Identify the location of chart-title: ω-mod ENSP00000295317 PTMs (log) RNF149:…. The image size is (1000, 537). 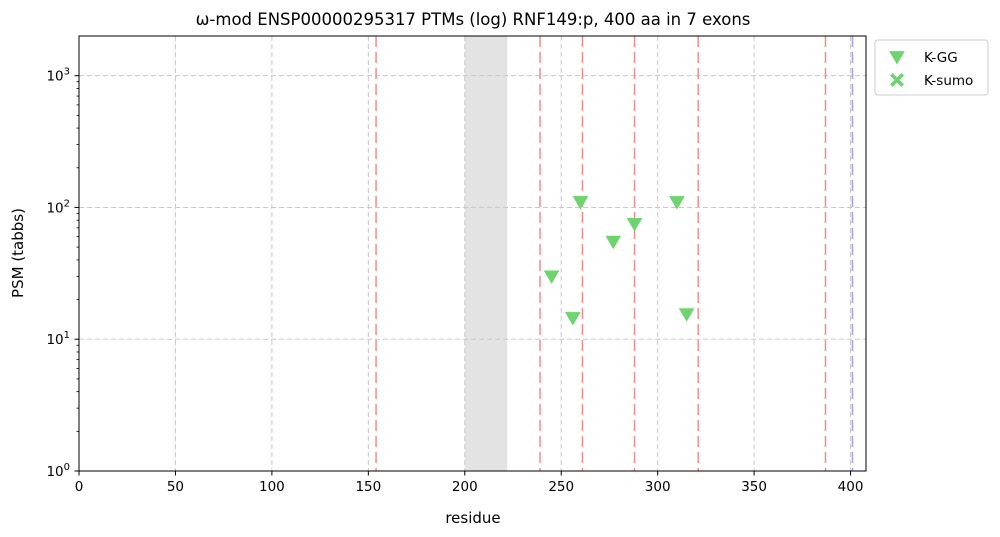
(473, 19).